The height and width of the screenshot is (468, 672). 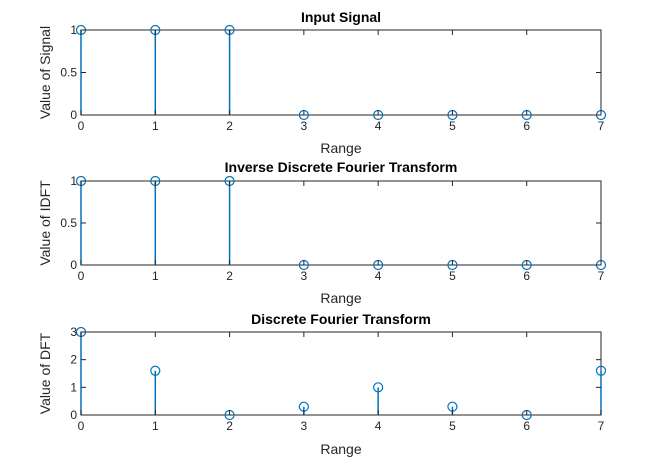 What do you see at coordinates (45, 223) in the screenshot?
I see `y-axis-label: Value of IDFT` at bounding box center [45, 223].